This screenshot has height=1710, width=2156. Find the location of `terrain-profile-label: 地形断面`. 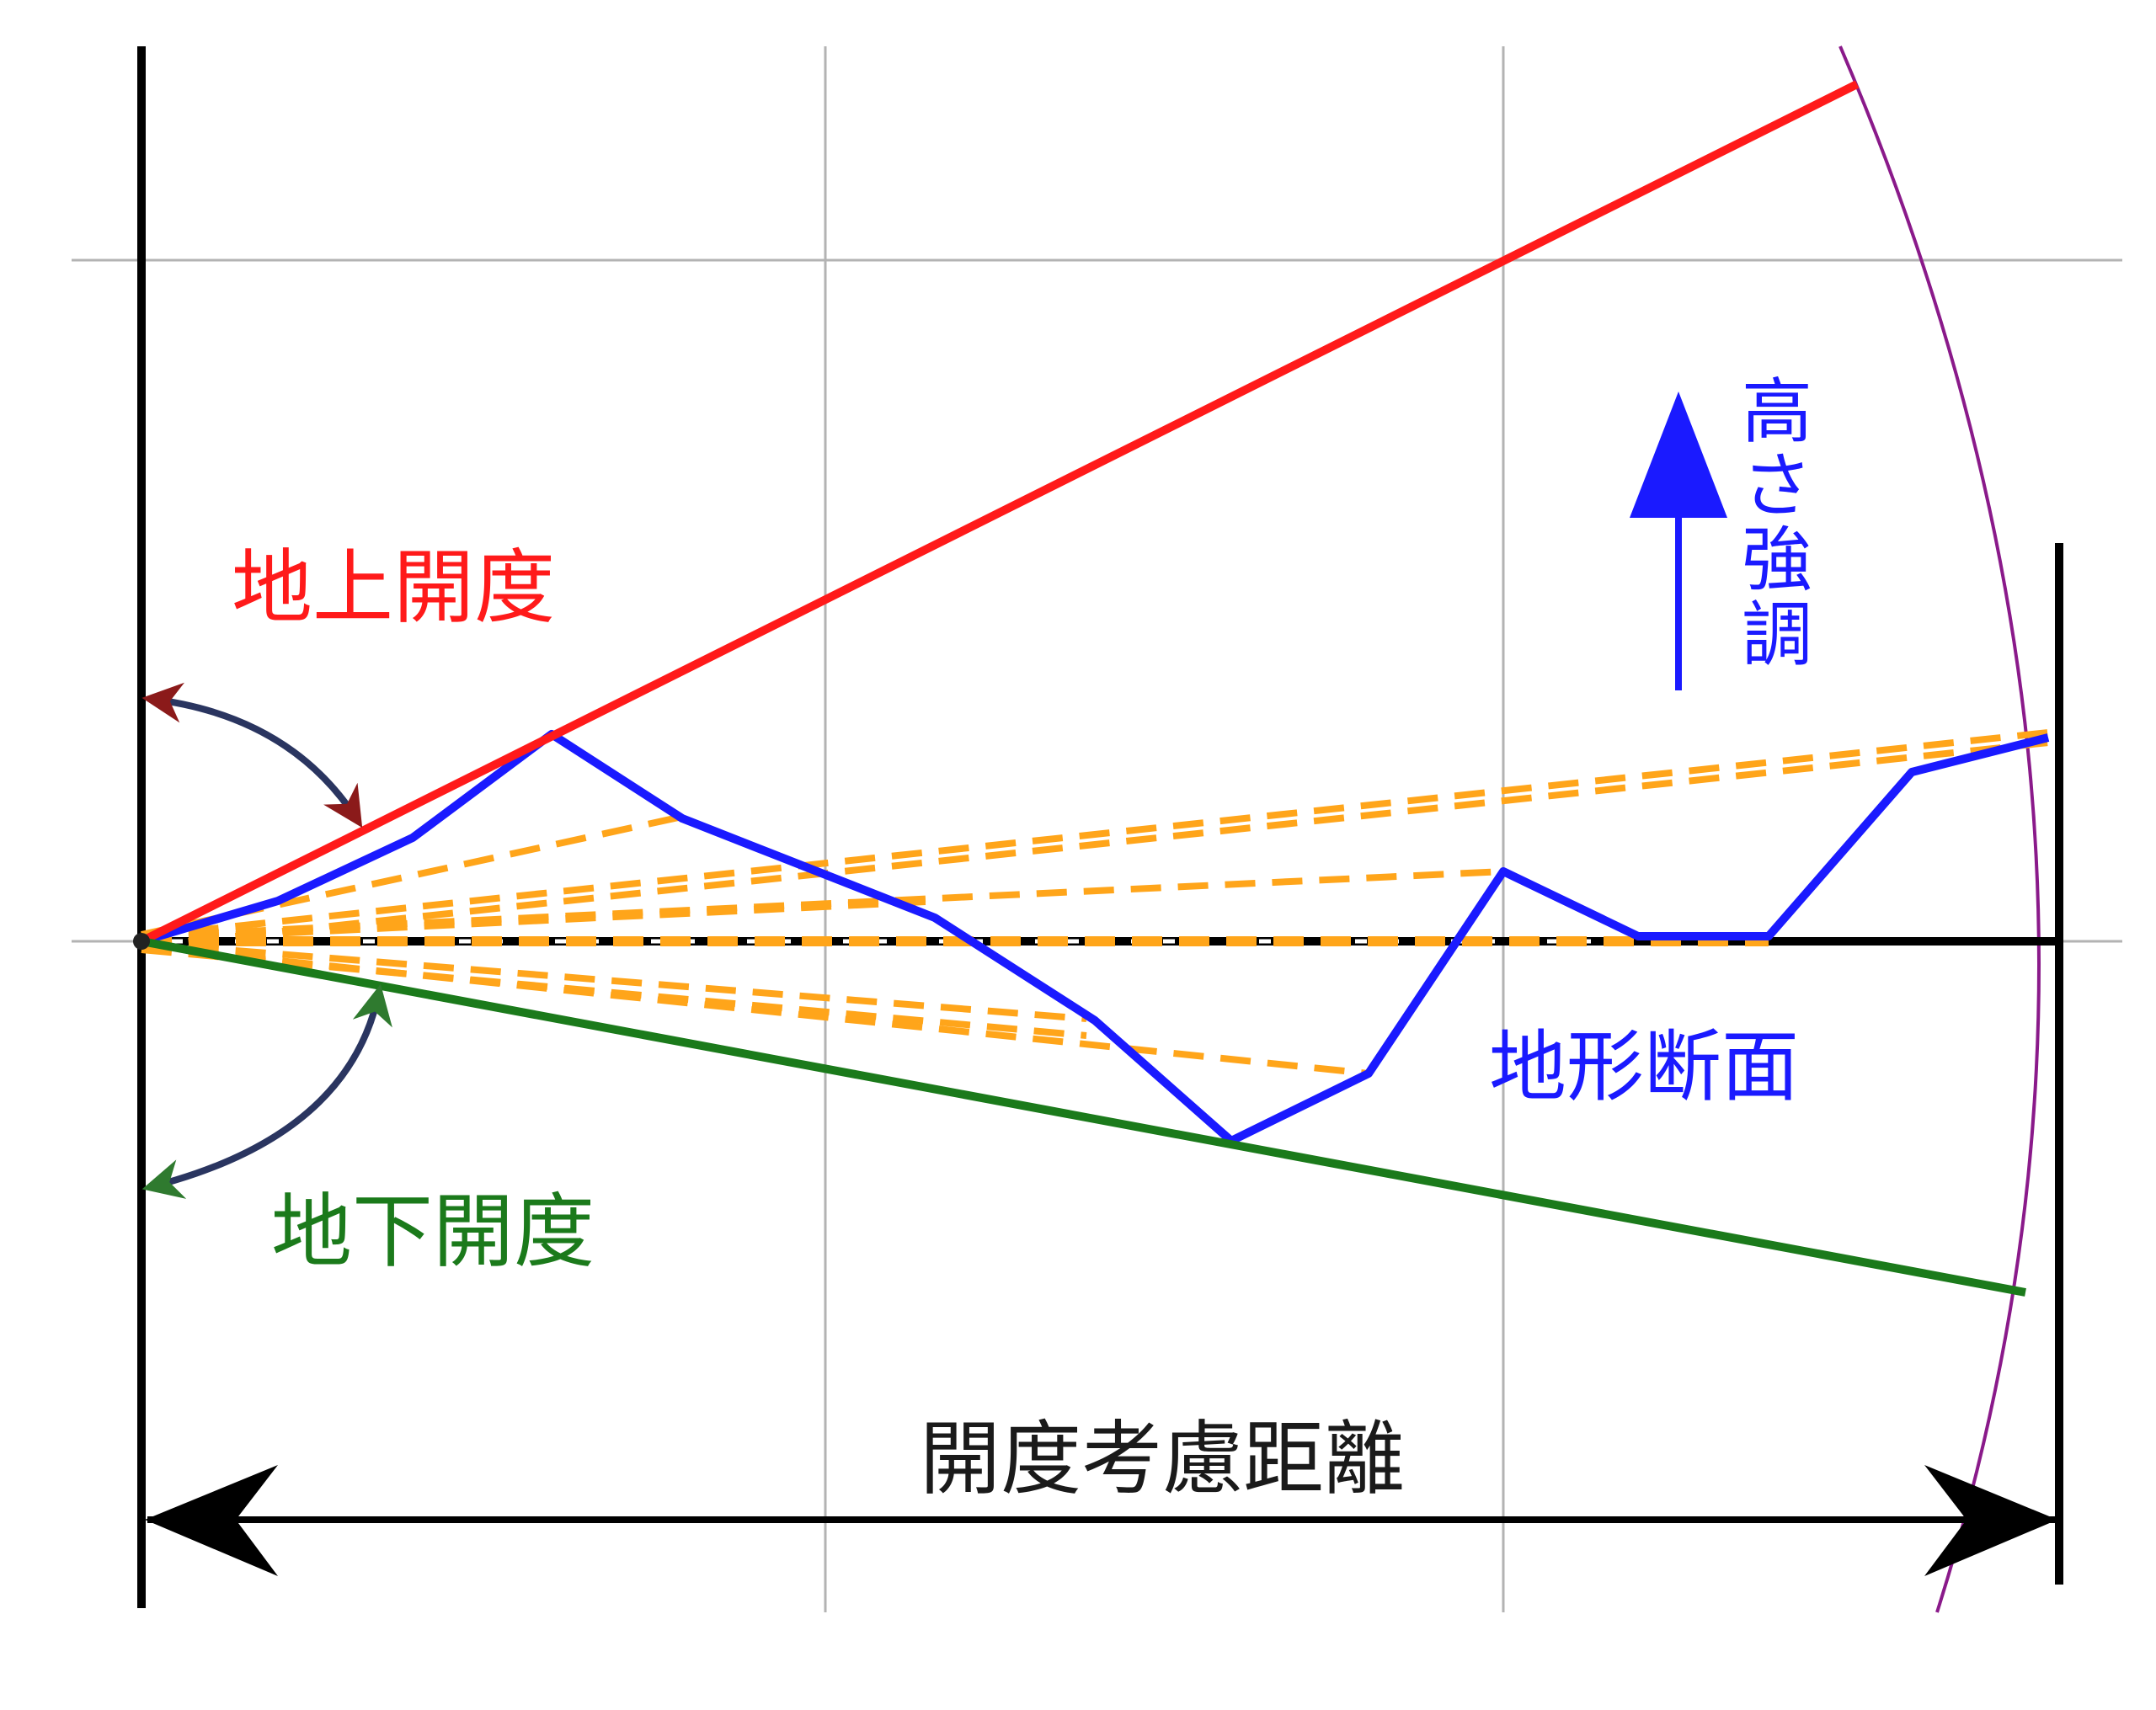

terrain-profile-label: 地形断面 is located at coordinates (1644, 1067).